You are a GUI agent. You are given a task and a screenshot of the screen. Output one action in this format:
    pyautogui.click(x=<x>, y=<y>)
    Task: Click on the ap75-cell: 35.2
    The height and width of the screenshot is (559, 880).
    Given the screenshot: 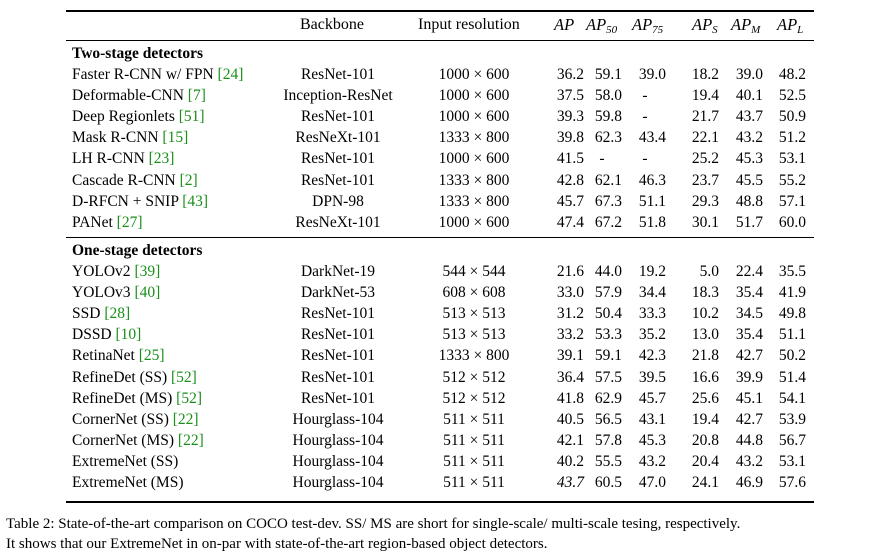 What is the action you would take?
    pyautogui.click(x=652, y=335)
    